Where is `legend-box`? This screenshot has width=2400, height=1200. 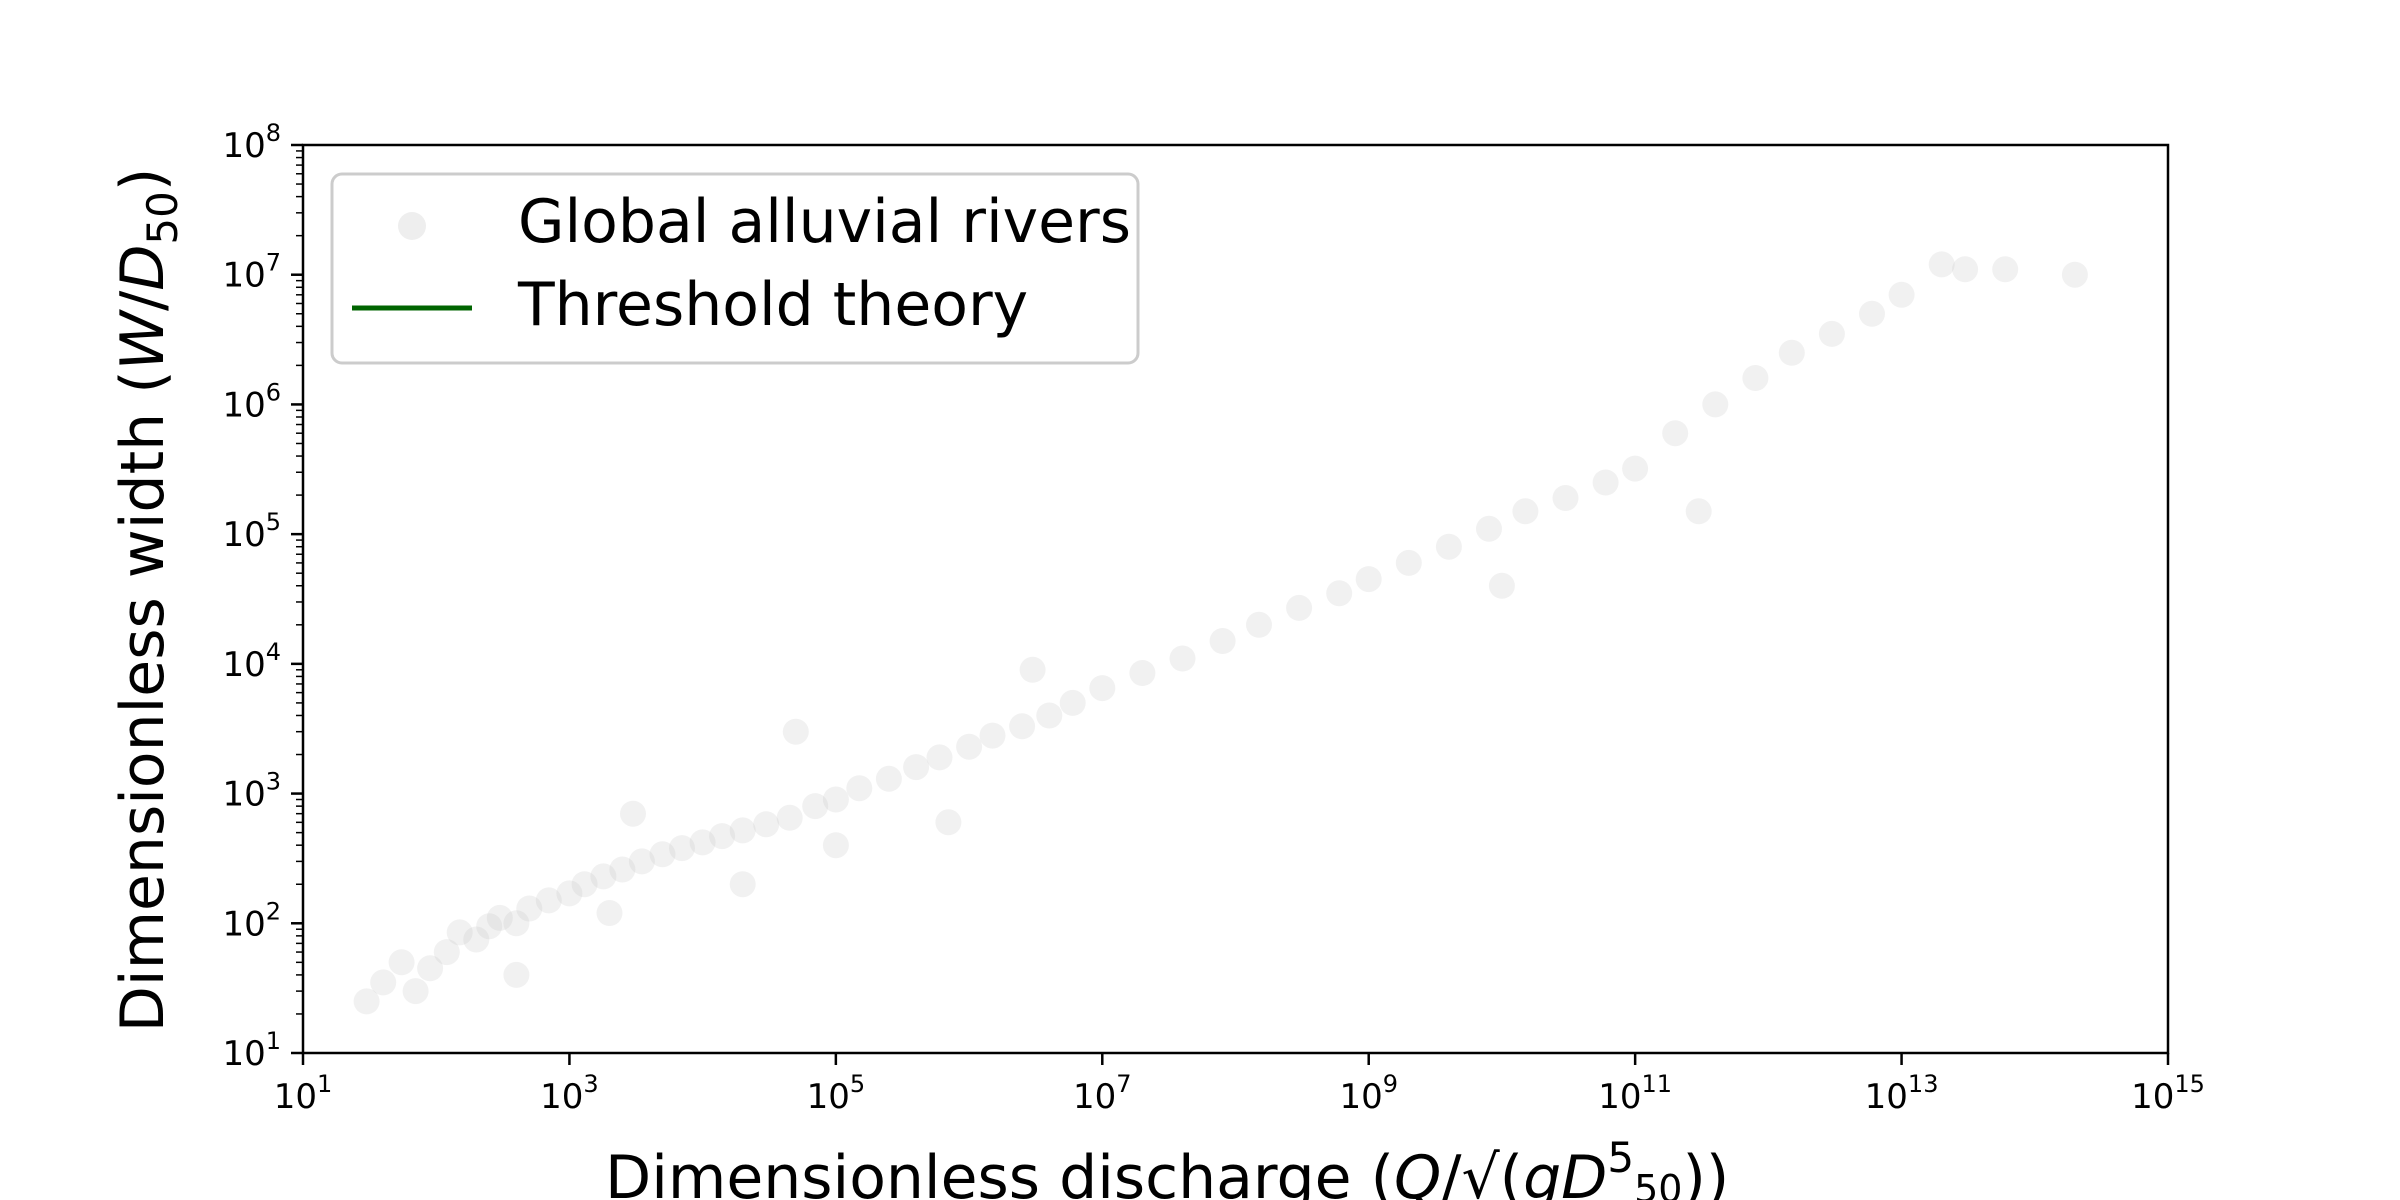
legend-box is located at coordinates (735, 268).